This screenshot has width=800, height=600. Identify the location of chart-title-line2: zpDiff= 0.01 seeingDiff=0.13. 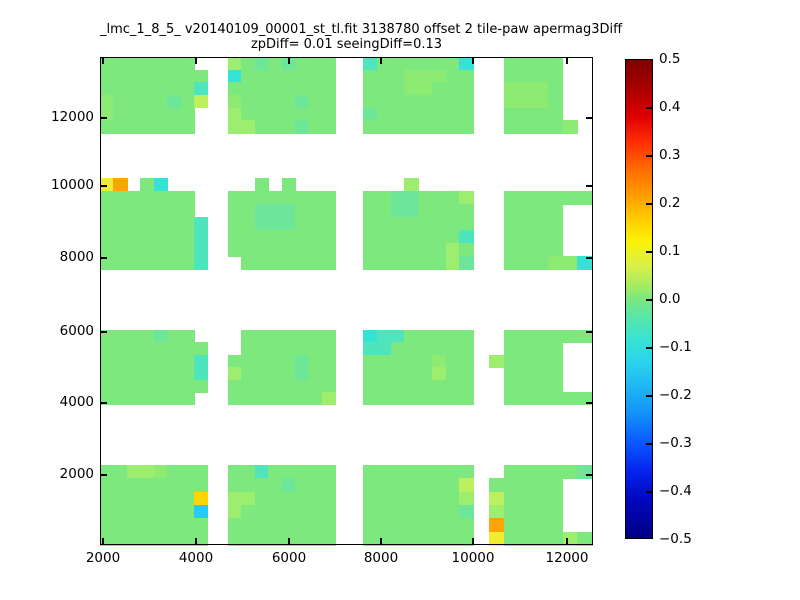
(346, 44).